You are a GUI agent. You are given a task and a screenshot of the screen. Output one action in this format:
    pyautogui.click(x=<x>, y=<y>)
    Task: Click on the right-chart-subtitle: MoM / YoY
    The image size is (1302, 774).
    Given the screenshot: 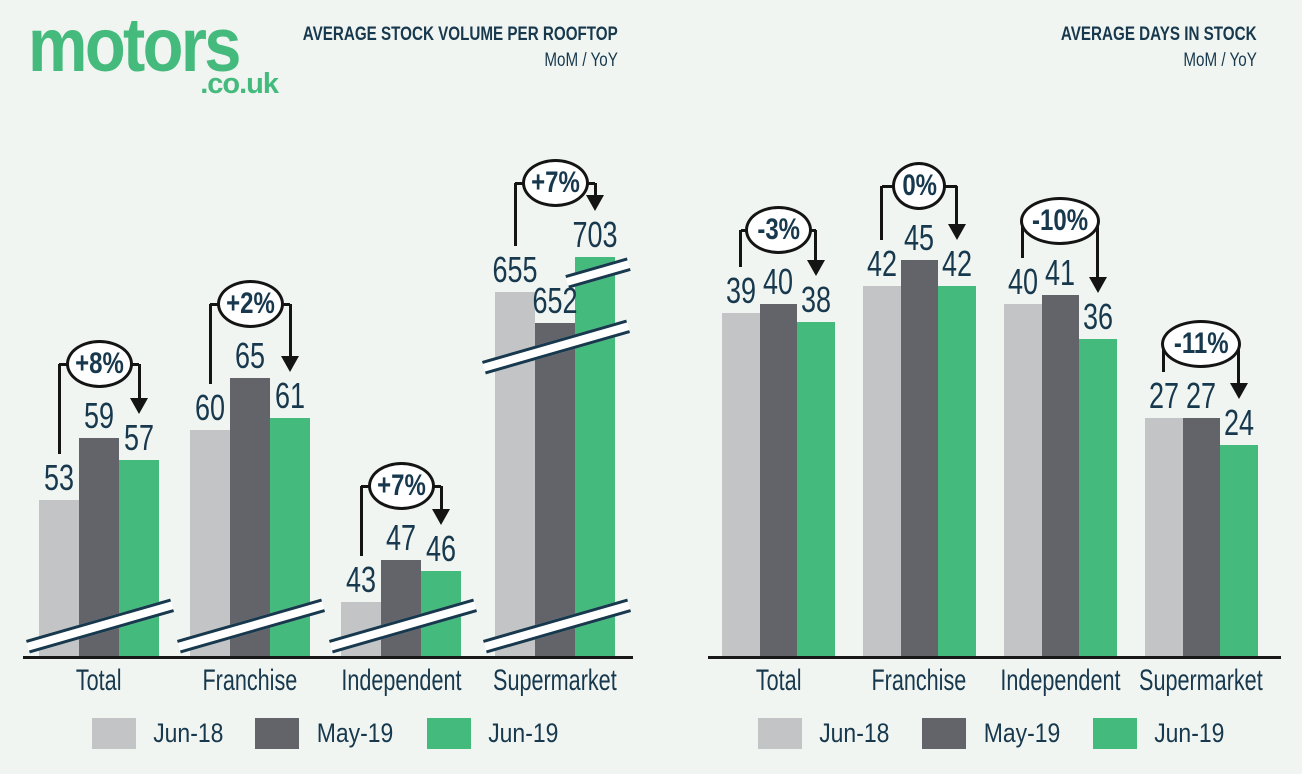 What is the action you would take?
    pyautogui.click(x=1220, y=60)
    